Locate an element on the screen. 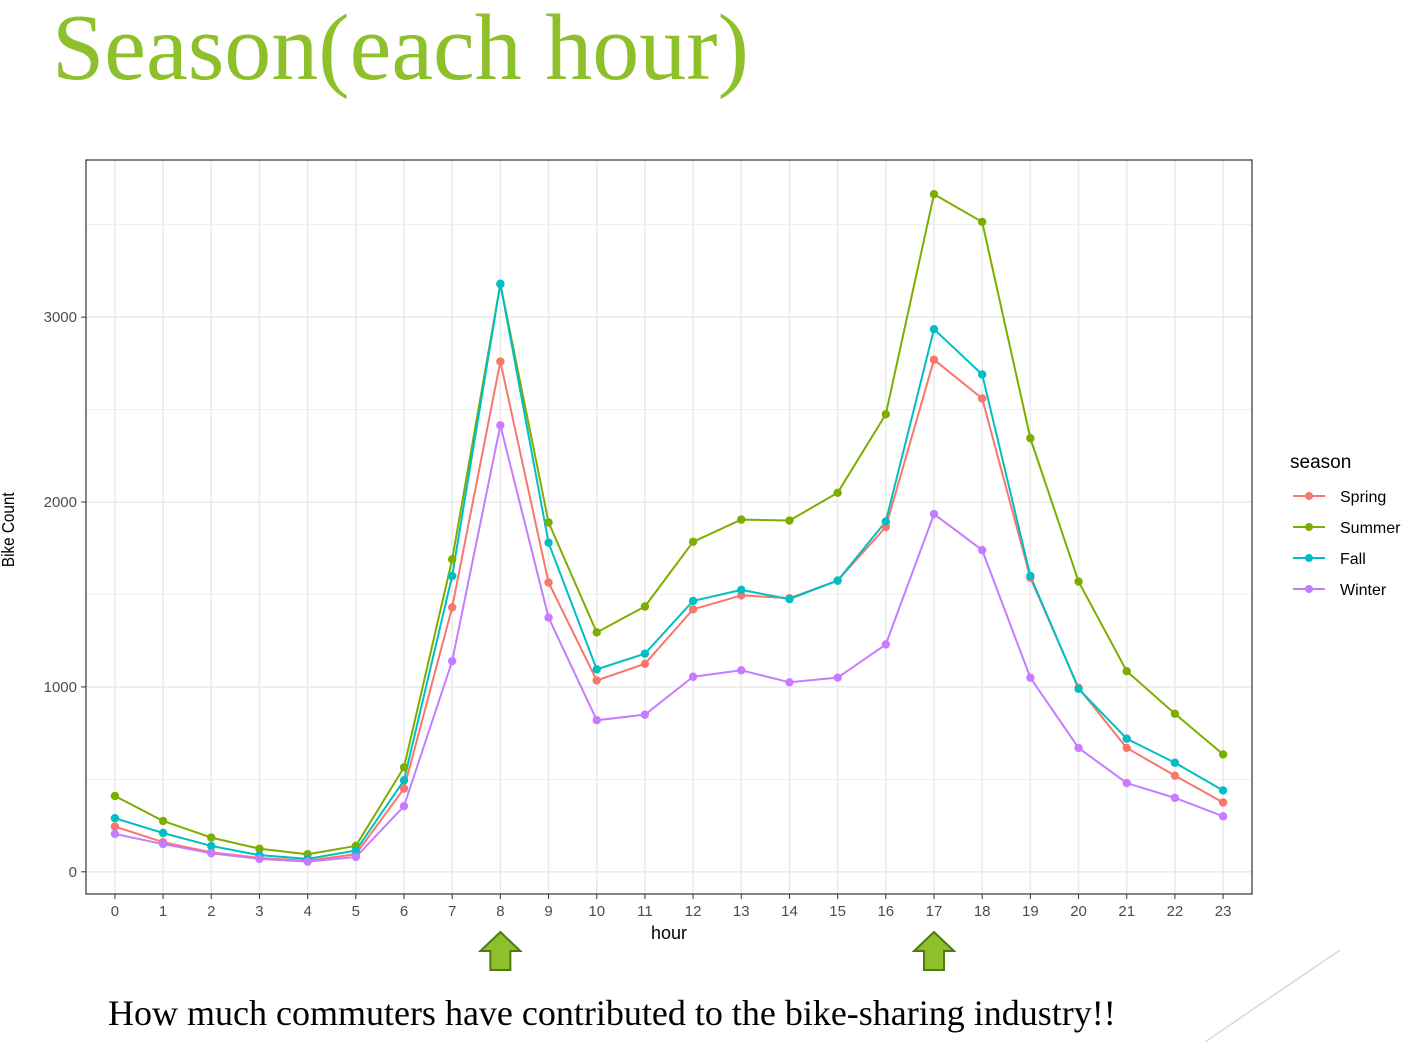 The width and height of the screenshot is (1424, 1042). x-tick-label: 5 is located at coordinates (356, 911).